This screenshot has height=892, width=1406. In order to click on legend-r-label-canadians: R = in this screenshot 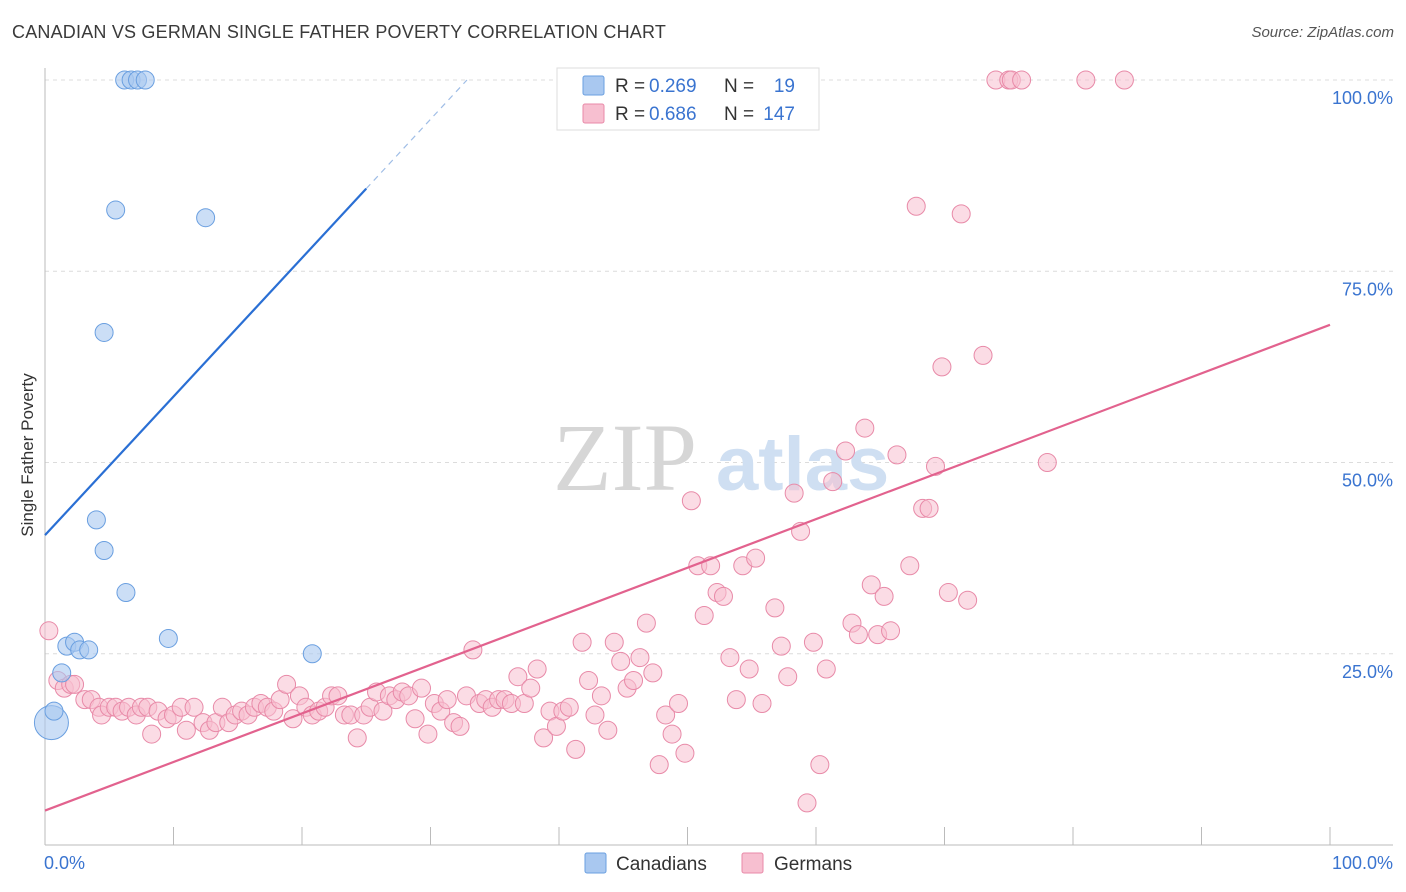, I will do `click(630, 86)`.